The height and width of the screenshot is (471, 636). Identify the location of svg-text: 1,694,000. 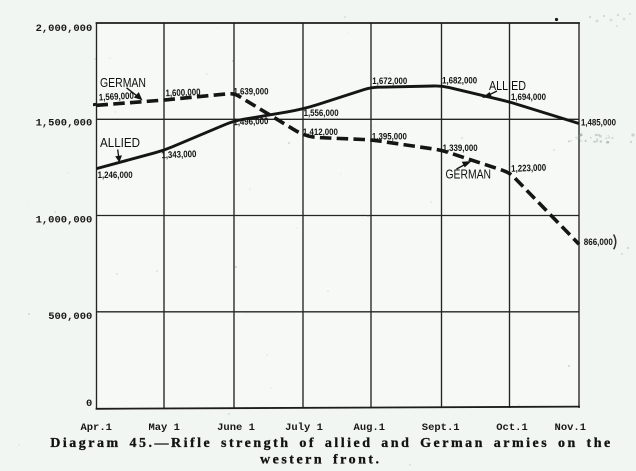
(528, 97).